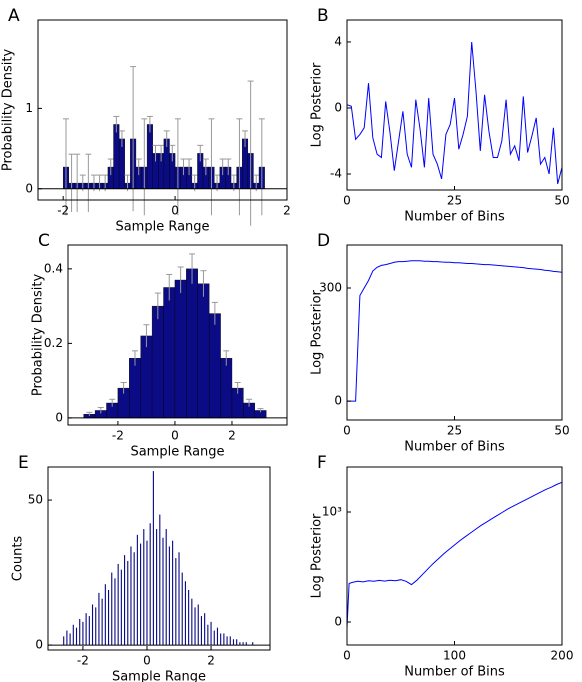  What do you see at coordinates (18, 559) in the screenshot?
I see `y-axis-label: Counts` at bounding box center [18, 559].